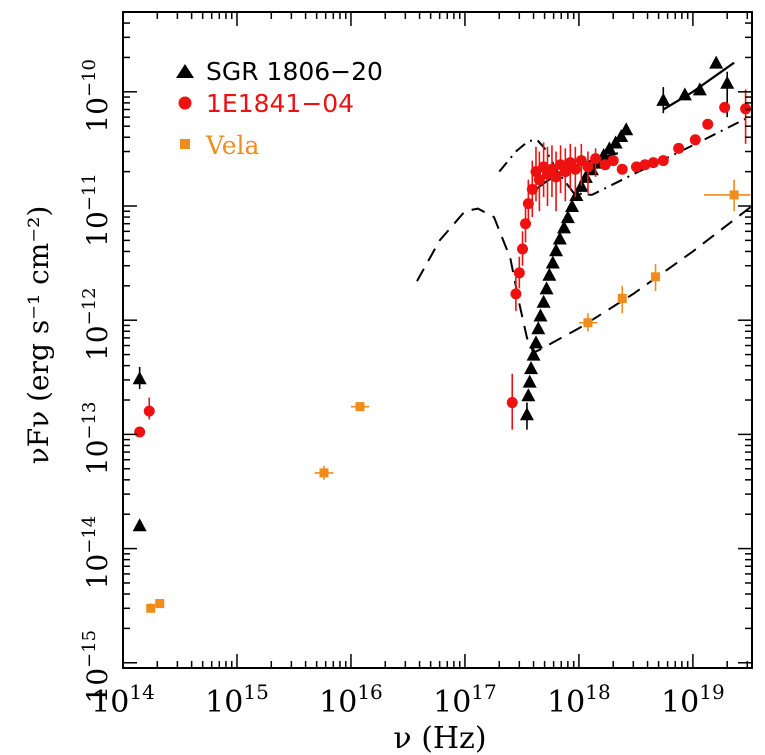  Describe the element at coordinates (96, 439) in the screenshot. I see `y-tick-label: 10−13` at that location.